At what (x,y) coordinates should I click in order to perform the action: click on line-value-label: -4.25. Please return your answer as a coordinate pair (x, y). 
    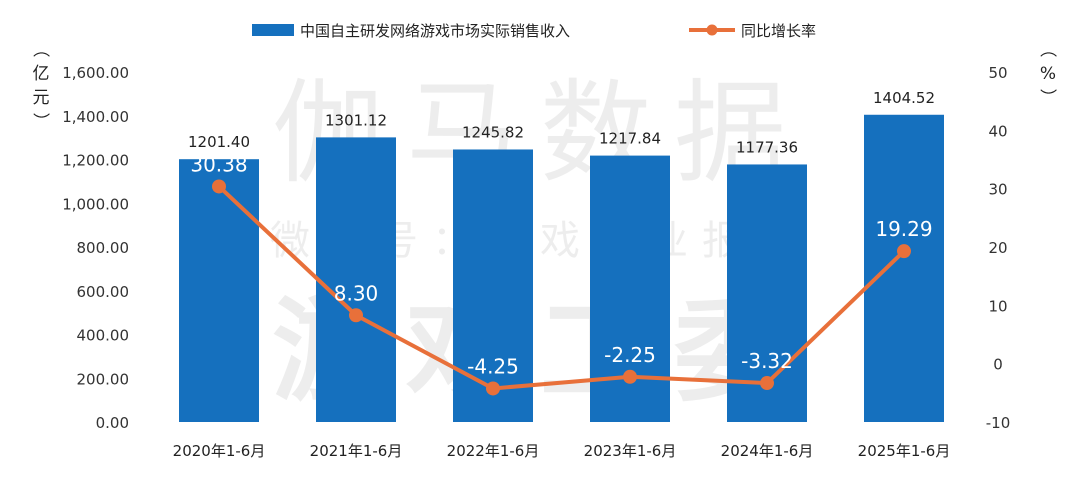
    Looking at the image, I should click on (493, 366).